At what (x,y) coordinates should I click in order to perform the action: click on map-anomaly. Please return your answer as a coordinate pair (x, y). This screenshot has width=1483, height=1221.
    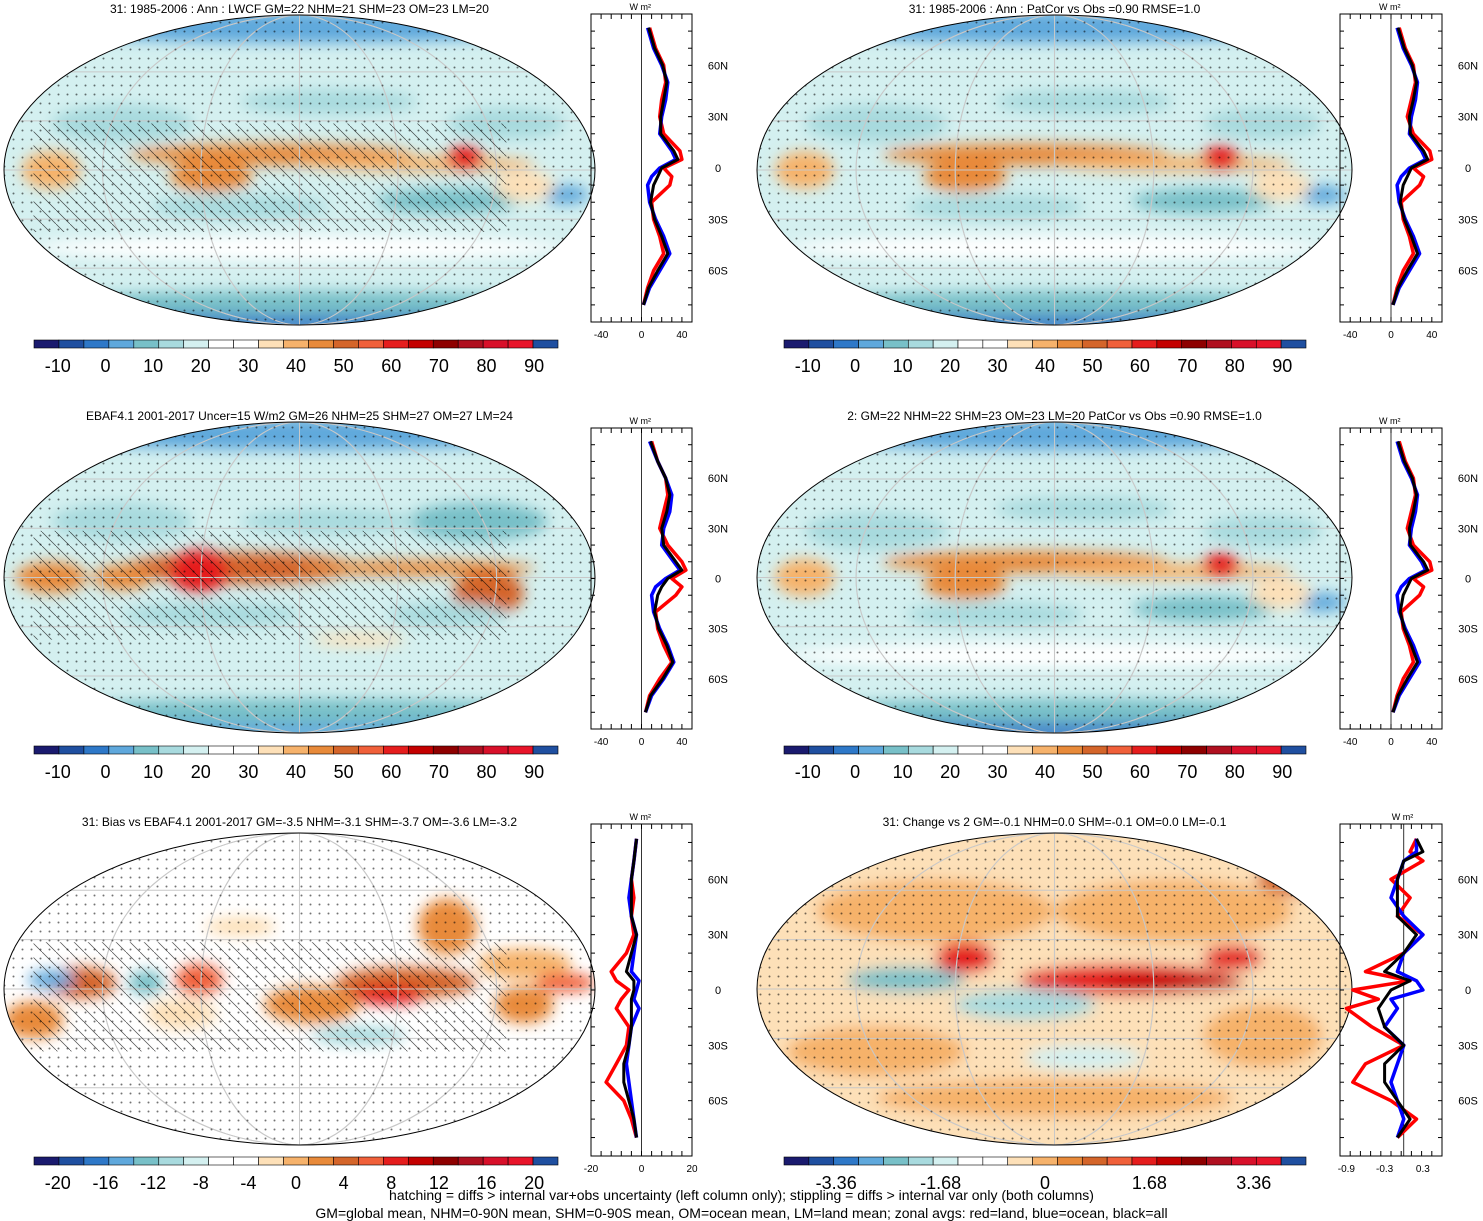
    Looking at the image, I should click on (787, 870).